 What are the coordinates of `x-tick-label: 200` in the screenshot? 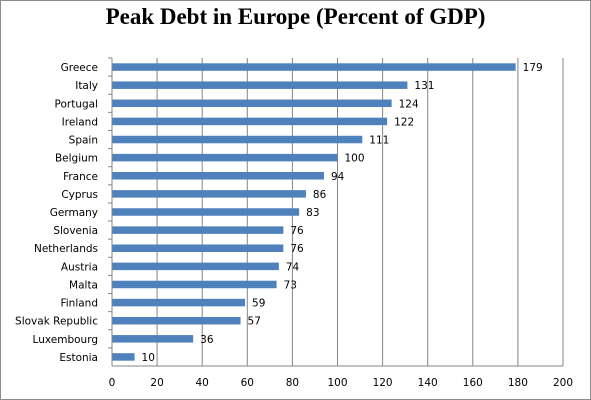 It's located at (563, 383).